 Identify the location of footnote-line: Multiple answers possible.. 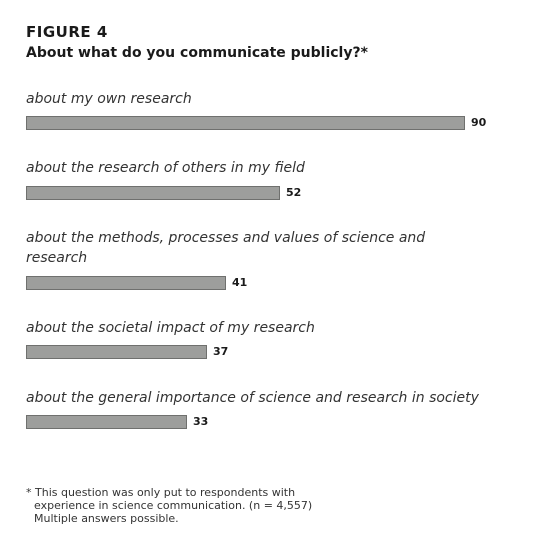
(106, 518).